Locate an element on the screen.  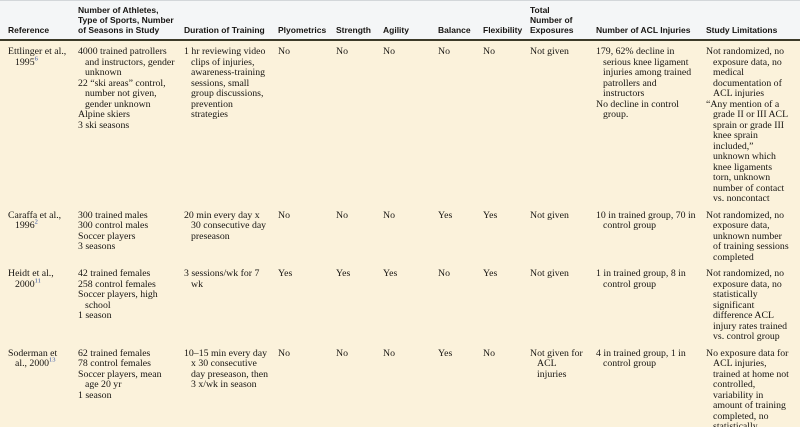
column-header-acl-injuries: Number of ACL Injuries is located at coordinates (651, 21).